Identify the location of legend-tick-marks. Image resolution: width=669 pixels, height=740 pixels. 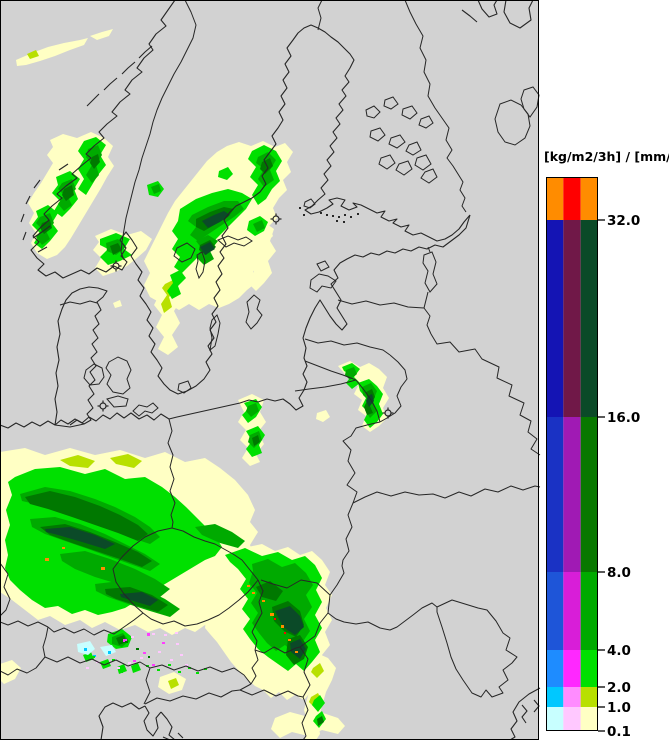
(601, 475).